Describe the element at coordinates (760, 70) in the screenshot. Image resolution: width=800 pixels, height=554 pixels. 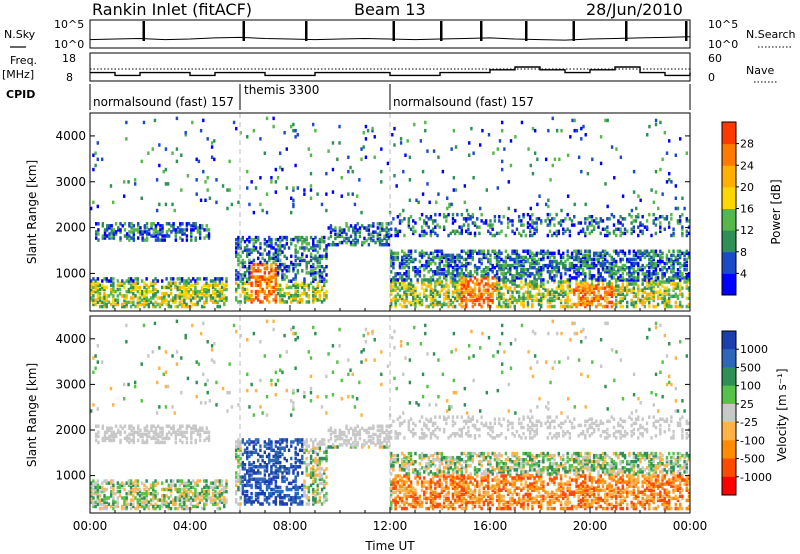
I see `freq-right-label: Nave` at that location.